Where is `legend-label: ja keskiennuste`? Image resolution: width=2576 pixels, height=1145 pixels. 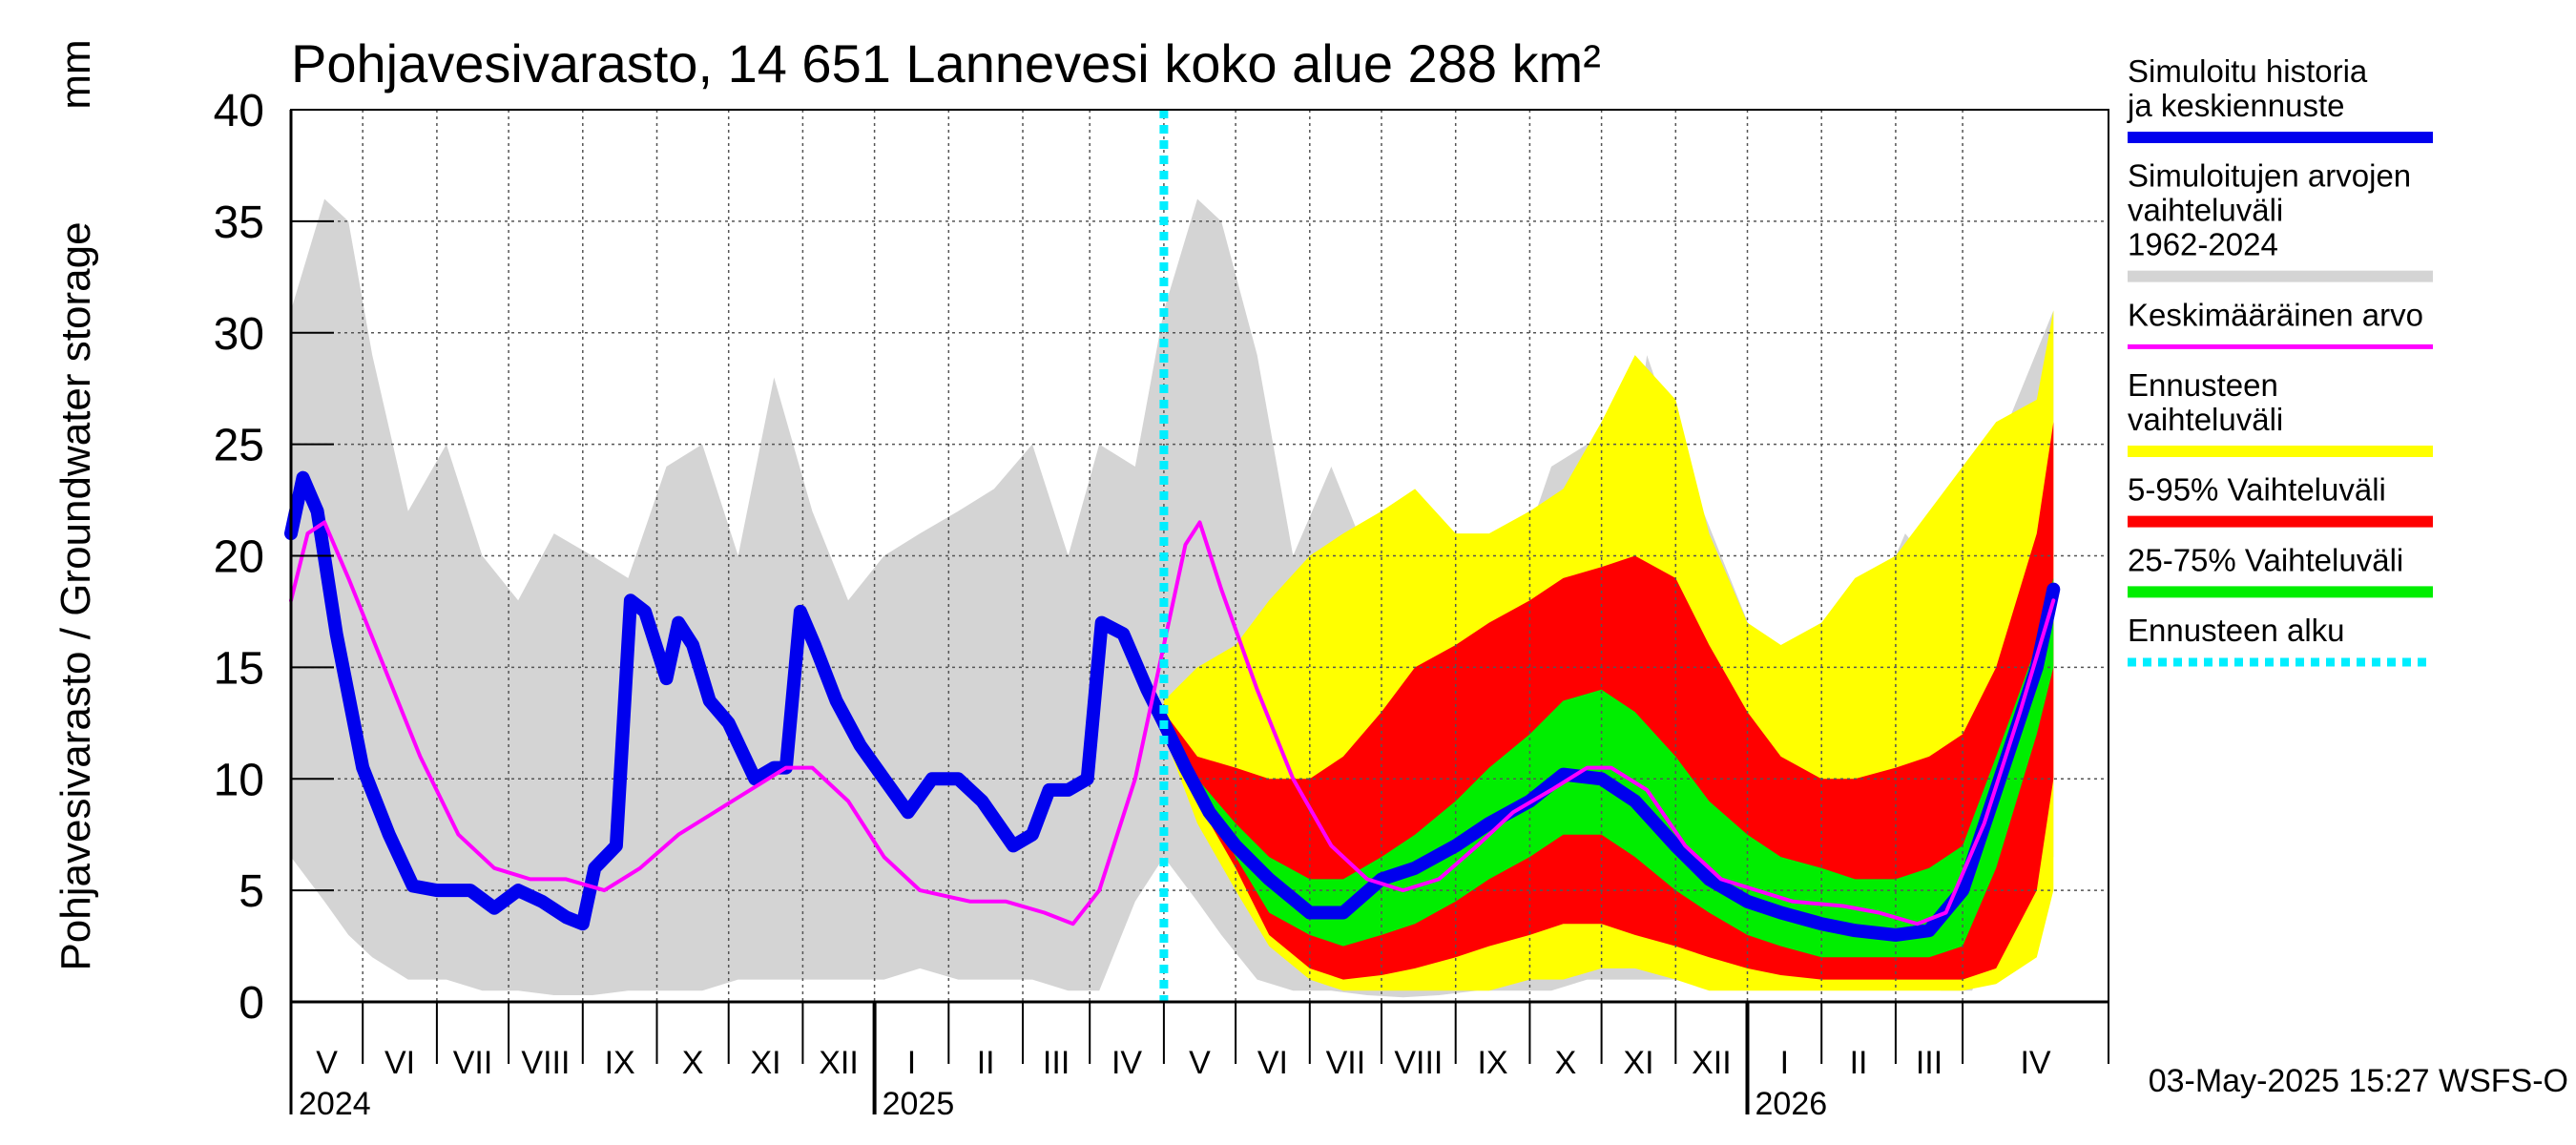
legend-label: ja keskiennuste is located at coordinates (2235, 106).